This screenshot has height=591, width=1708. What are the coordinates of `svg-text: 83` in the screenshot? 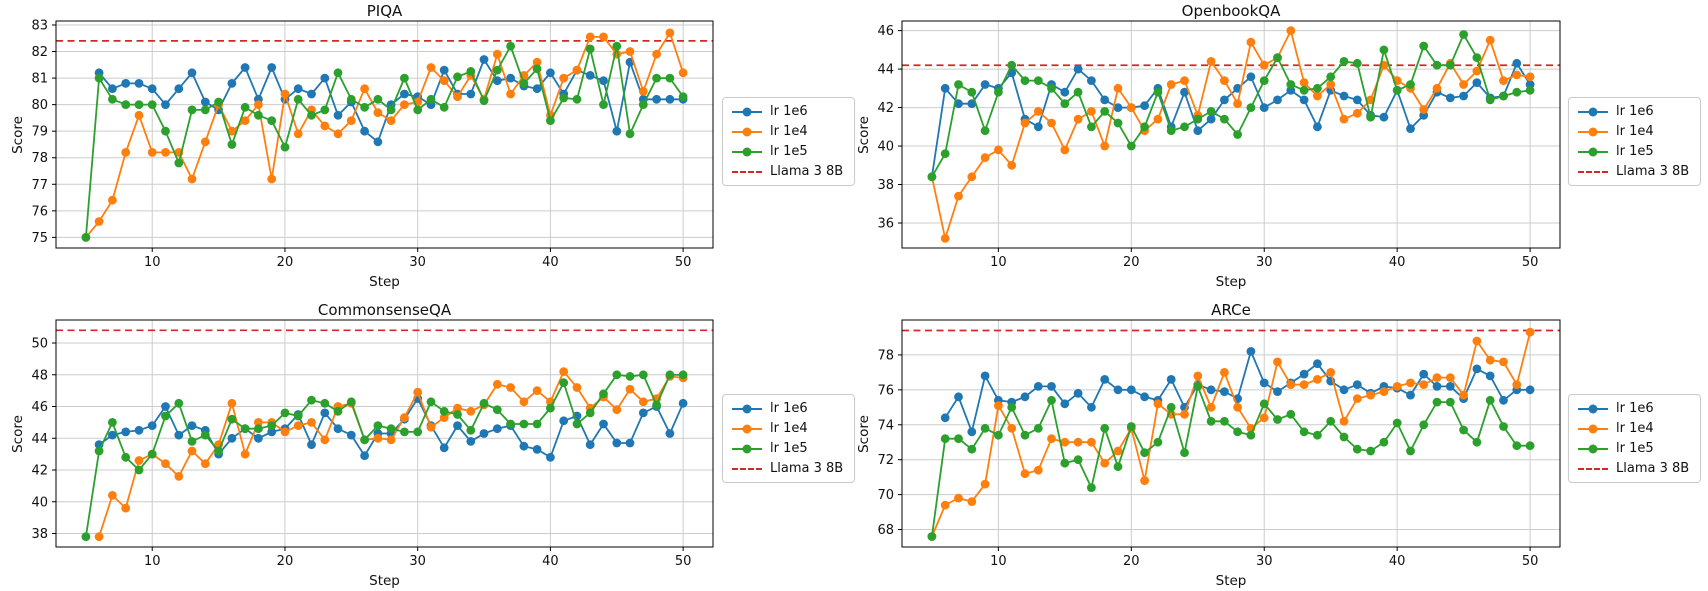 It's located at (39, 25).